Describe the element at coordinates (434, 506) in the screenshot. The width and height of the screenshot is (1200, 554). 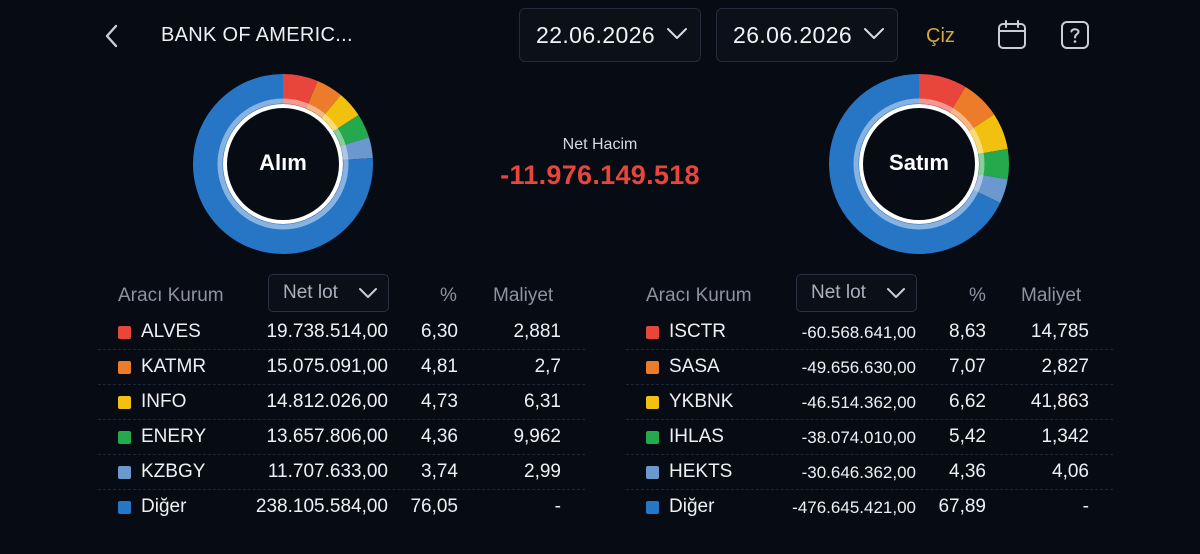
I see `percent-value: 76,05` at that location.